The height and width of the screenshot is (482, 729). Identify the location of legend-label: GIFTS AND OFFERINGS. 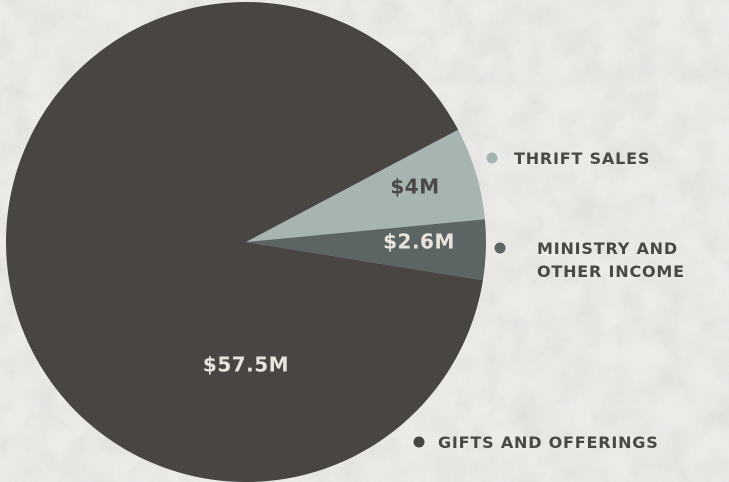
(548, 442).